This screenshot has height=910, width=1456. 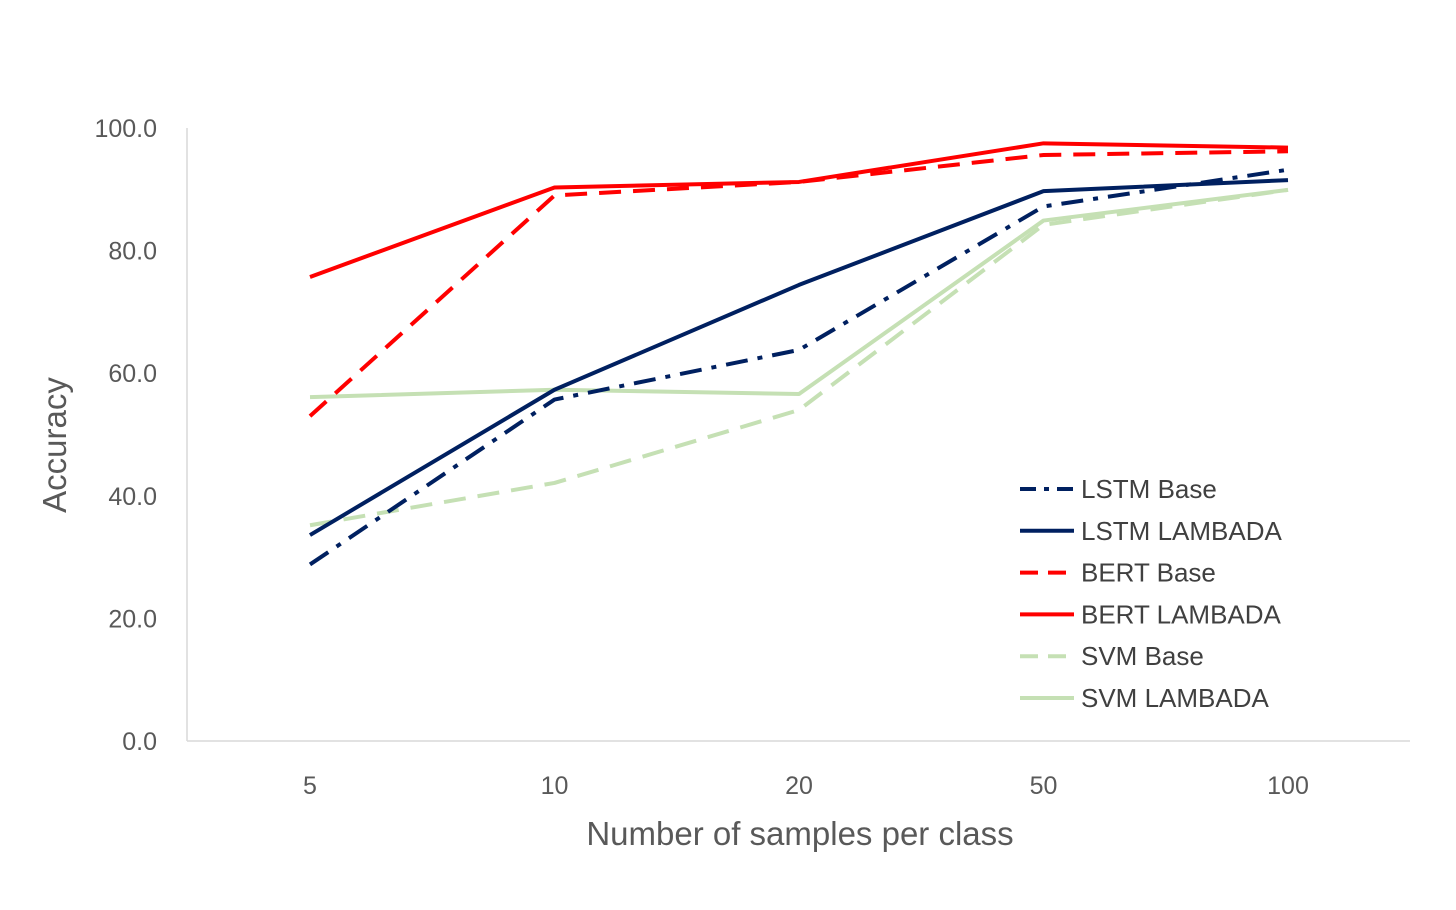 What do you see at coordinates (132, 619) in the screenshot?
I see `y-tick-label: 20.0` at bounding box center [132, 619].